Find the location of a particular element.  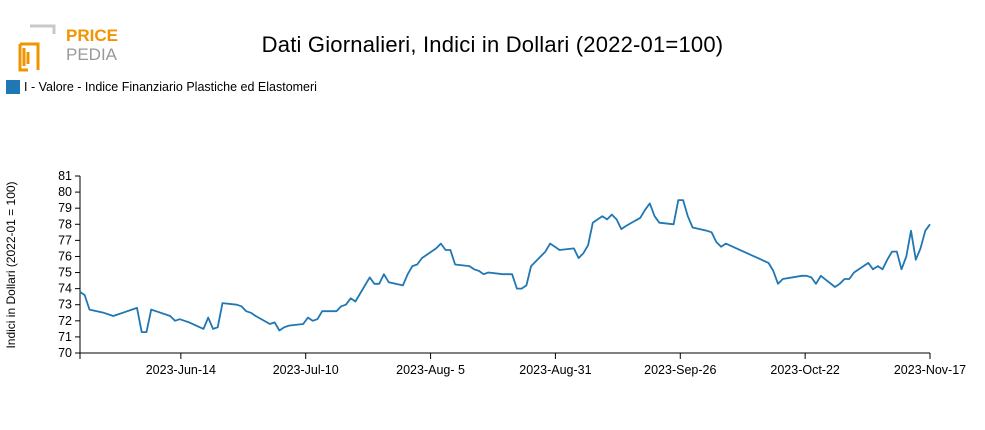

x-tick-label: 2023-Aug- 5 is located at coordinates (430, 370).